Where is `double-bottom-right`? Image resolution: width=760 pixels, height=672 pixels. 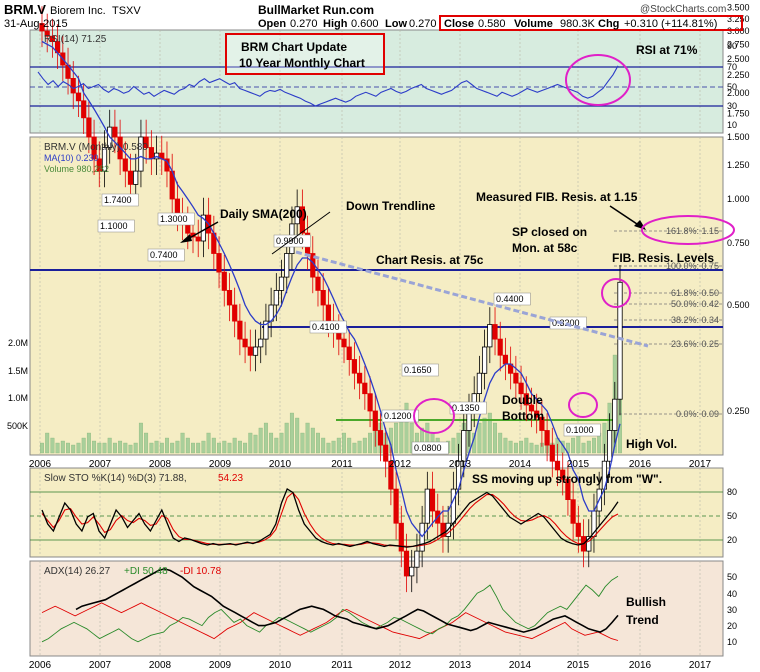
double-bottom-right is located at coordinates (583, 405).